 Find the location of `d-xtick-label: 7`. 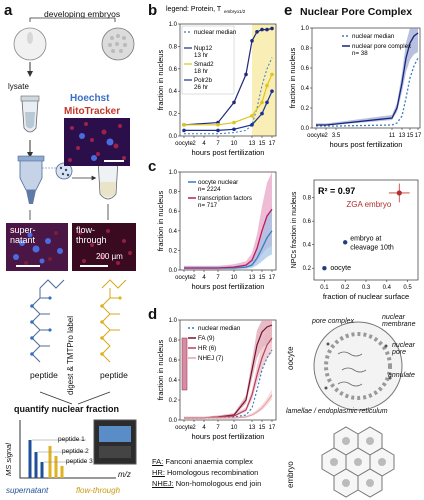

d-xtick-label: 7 is located at coordinates (218, 428).